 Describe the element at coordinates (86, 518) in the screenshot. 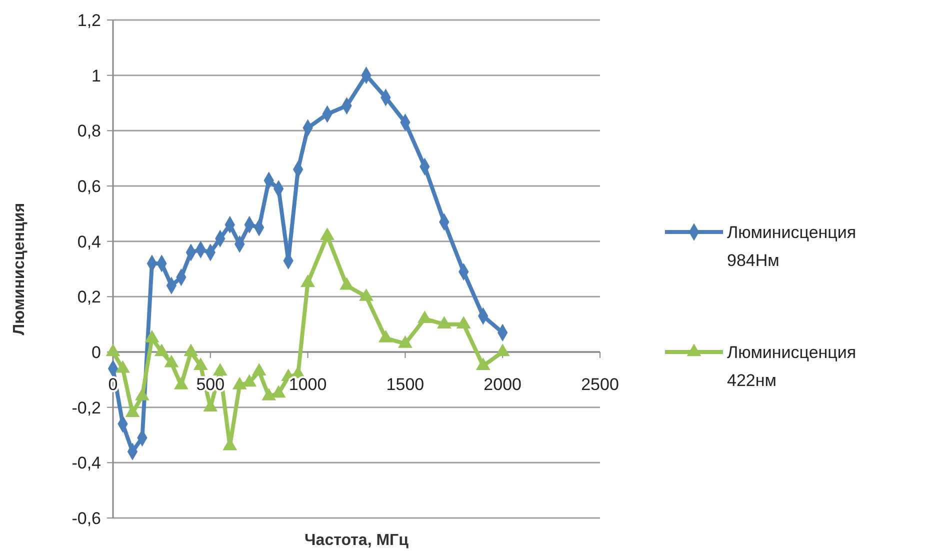

I see `y-tick-label: -0,6` at that location.